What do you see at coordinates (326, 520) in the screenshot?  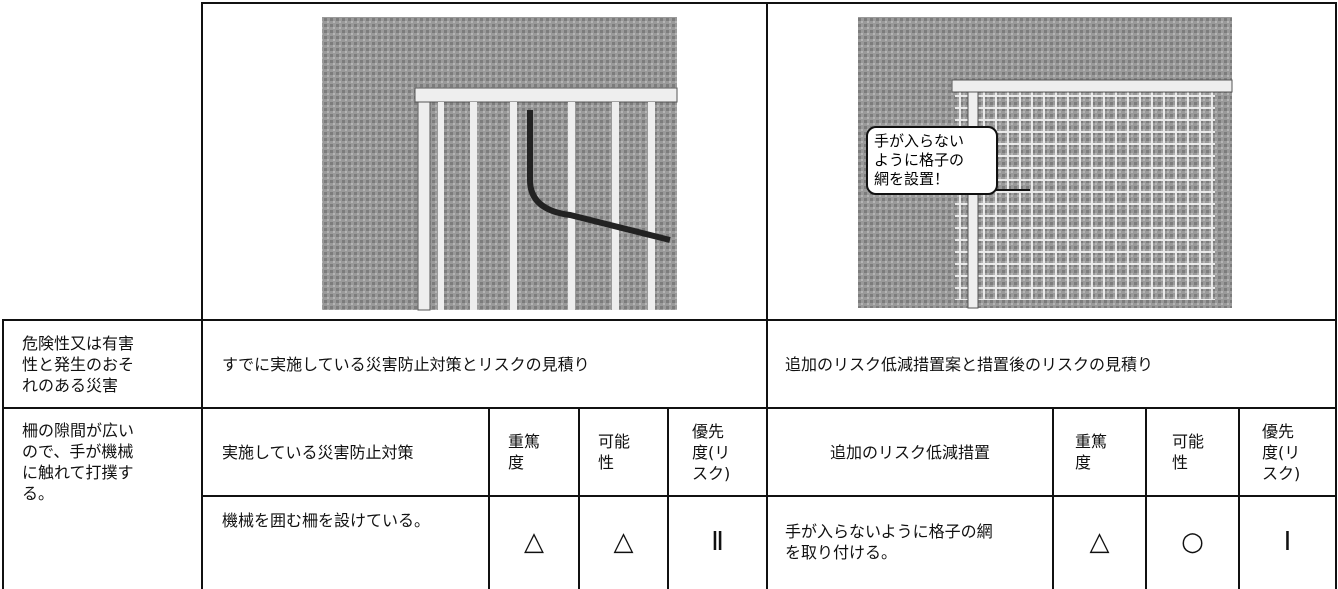 I see `measure: 機械を囲む柵を設けている。` at bounding box center [326, 520].